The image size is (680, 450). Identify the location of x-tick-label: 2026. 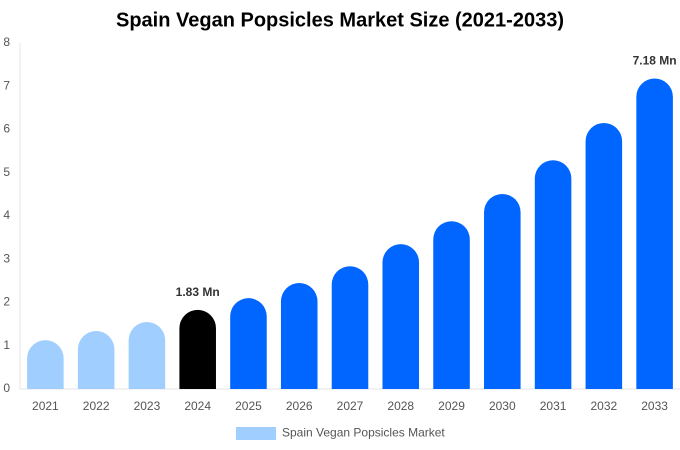
(299, 406).